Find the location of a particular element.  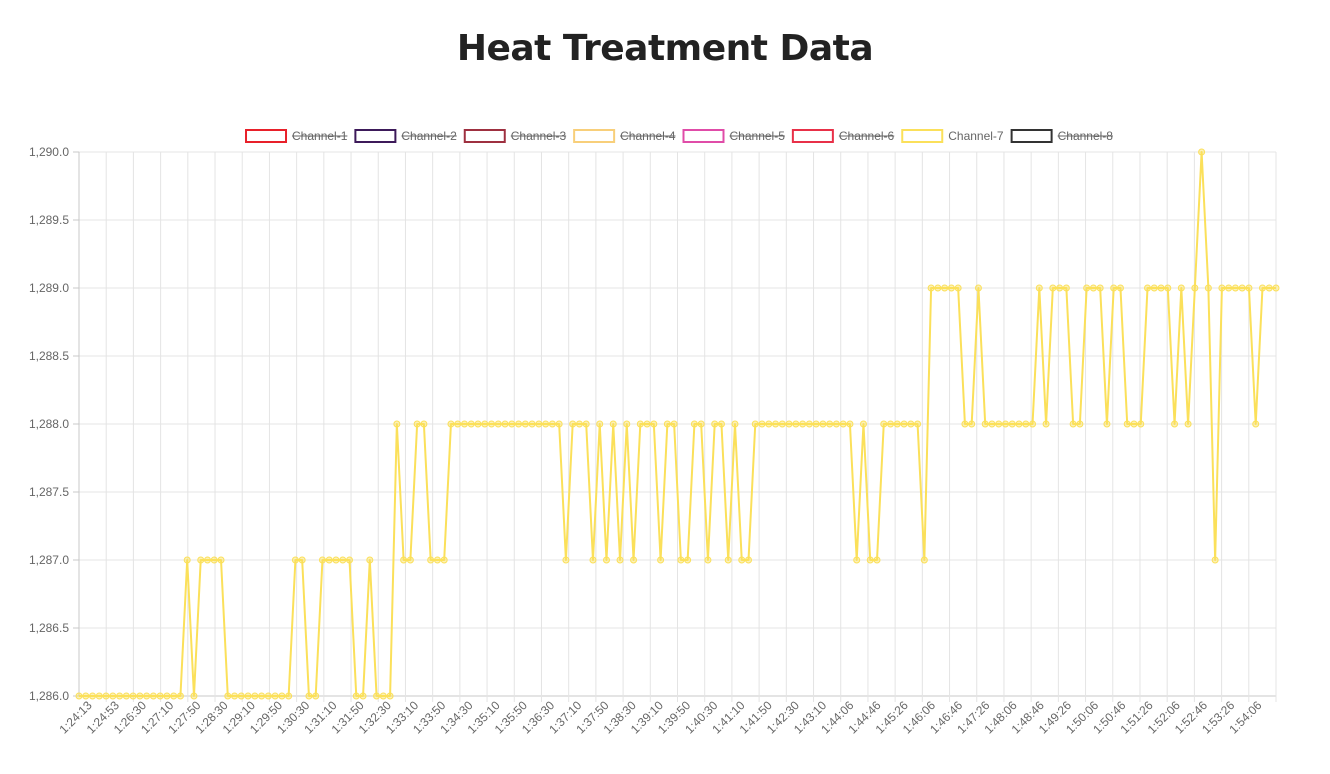

chart-title: Heat Treatment Data is located at coordinates (665, 48).